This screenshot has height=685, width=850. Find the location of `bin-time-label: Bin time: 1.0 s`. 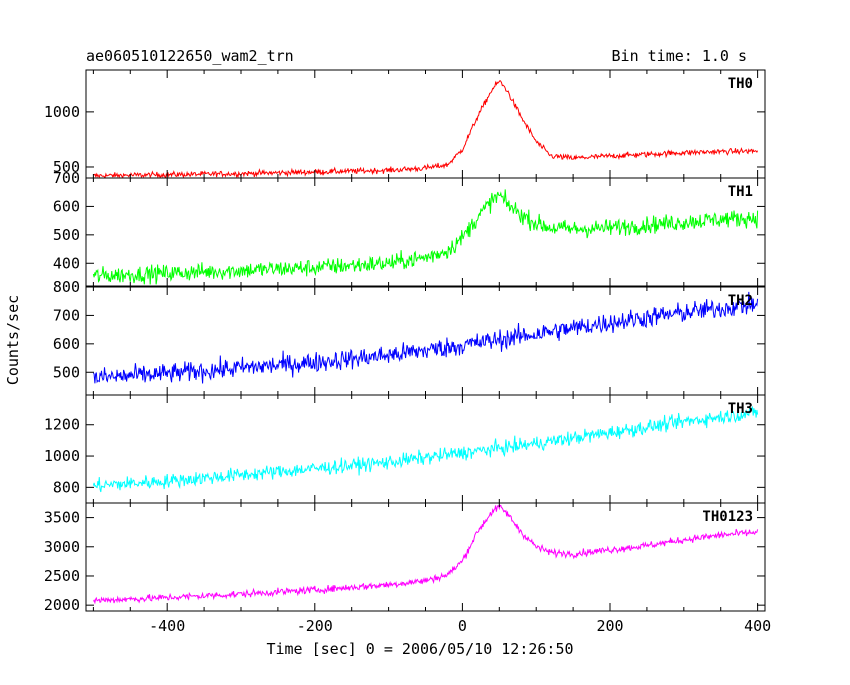

bin-time-label: Bin time: 1.0 s is located at coordinates (679, 56).